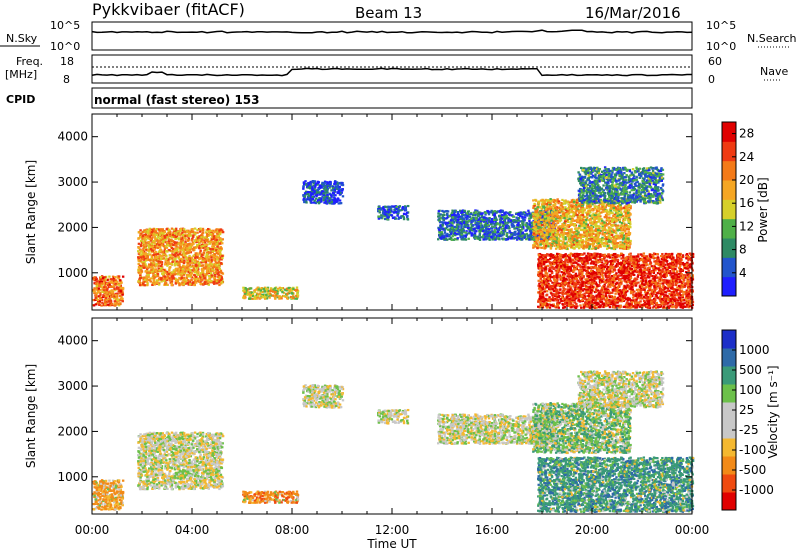  Describe the element at coordinates (774, 71) in the screenshot. I see `nave-label: Nave` at that location.